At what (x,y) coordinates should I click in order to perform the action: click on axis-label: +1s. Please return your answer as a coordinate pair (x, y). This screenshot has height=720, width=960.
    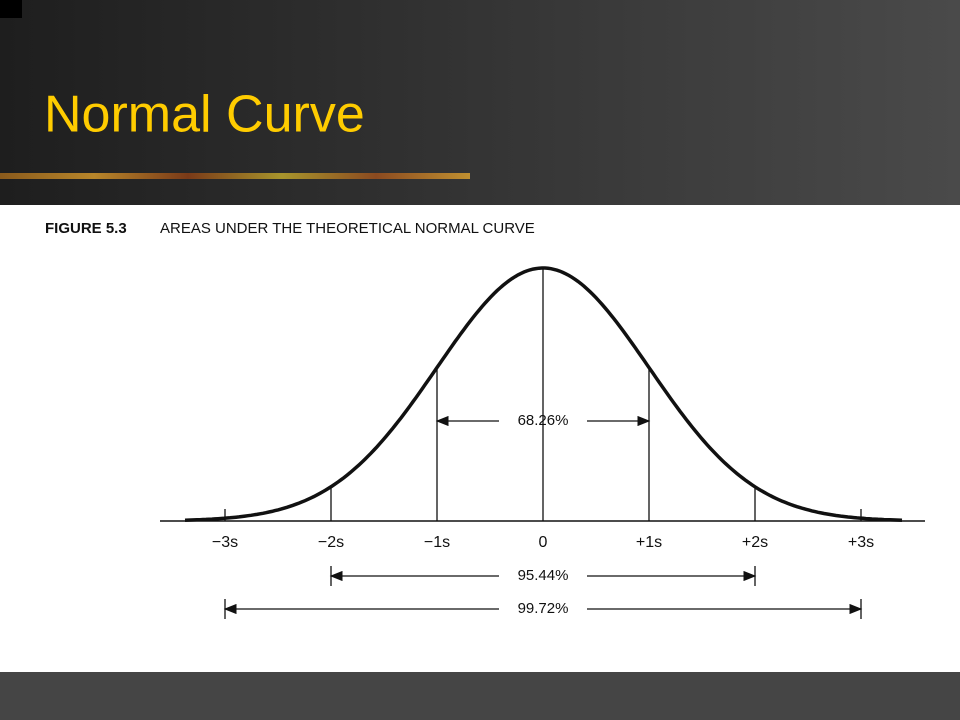
    Looking at the image, I should click on (649, 542).